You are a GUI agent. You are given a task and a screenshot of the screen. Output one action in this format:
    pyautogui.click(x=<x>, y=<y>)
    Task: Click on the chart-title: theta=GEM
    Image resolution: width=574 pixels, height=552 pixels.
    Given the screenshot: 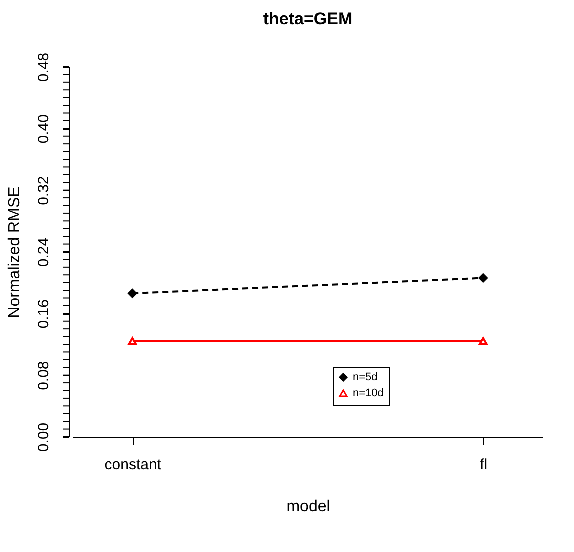 What is the action you would take?
    pyautogui.click(x=308, y=18)
    